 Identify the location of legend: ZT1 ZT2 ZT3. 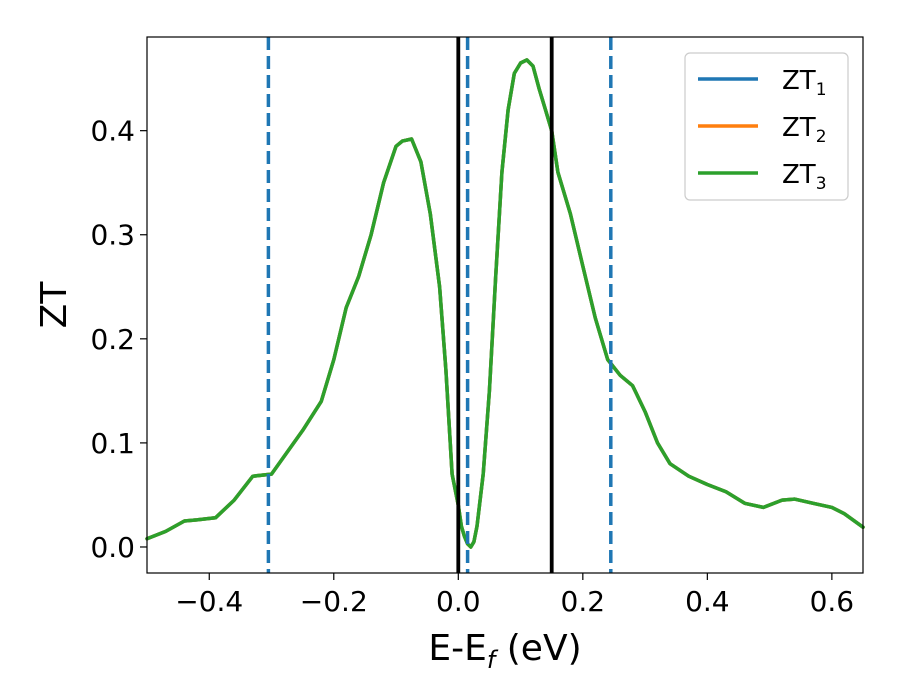
(766, 126).